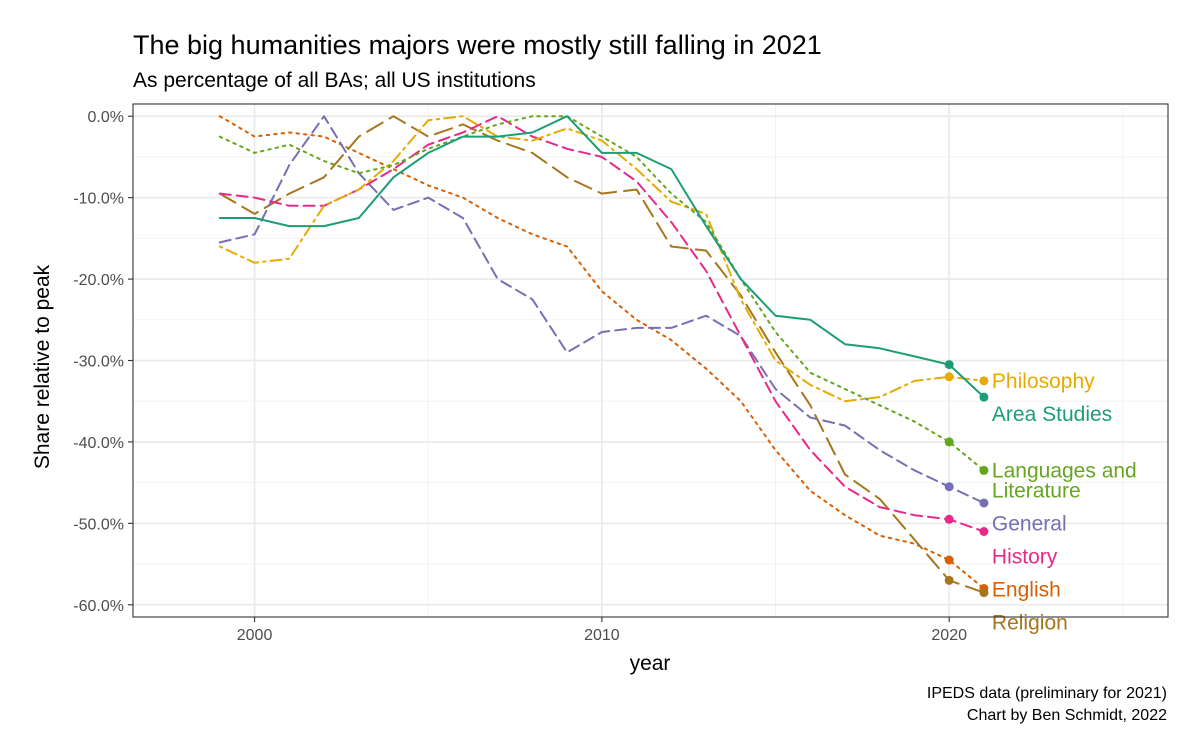  Describe the element at coordinates (1064, 470) in the screenshot. I see `series-label-languages-and-literature: Languages and` at that location.